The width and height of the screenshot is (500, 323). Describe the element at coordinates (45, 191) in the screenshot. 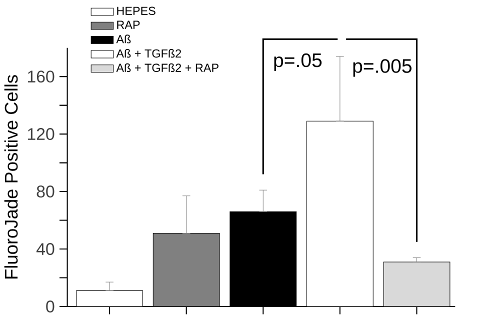

I see `y-tick-label: 80` at that location.